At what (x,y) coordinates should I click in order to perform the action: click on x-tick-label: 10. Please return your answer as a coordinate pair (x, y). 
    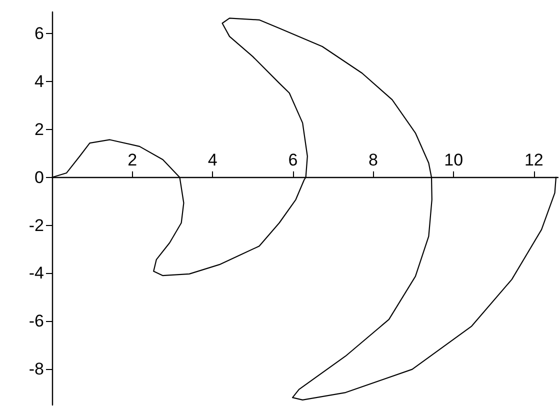
    Looking at the image, I should click on (454, 160).